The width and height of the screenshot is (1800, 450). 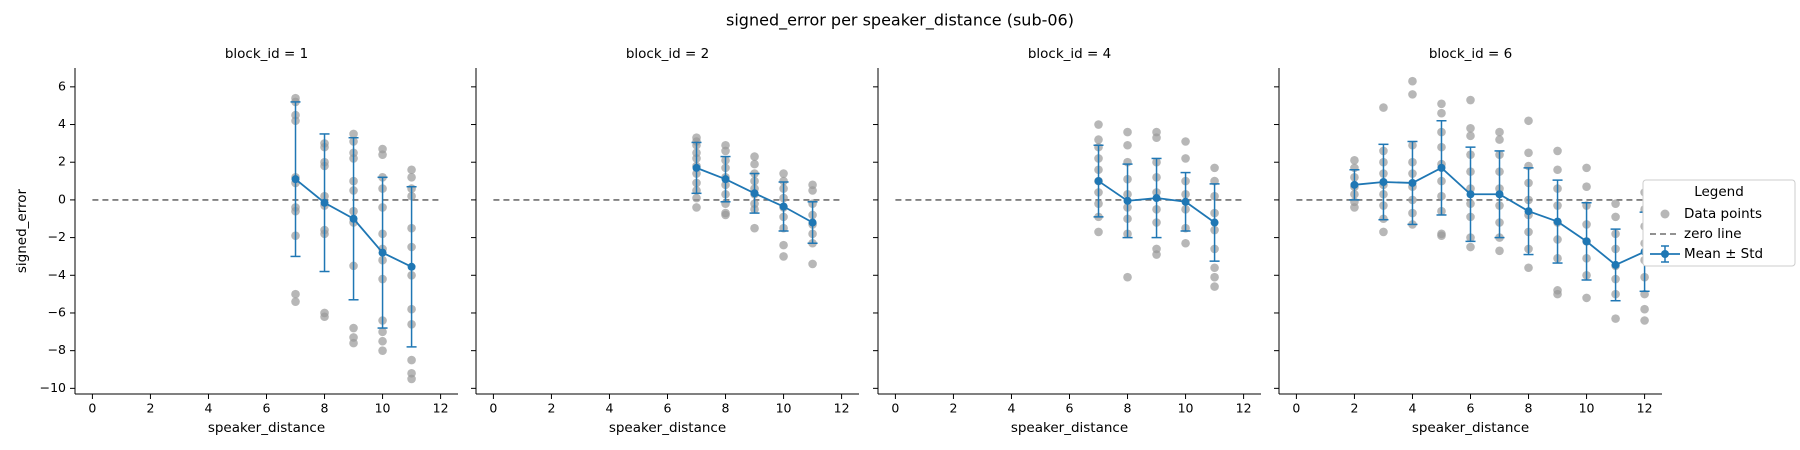 I want to click on y-tick-label: −6, so click(x=57, y=311).